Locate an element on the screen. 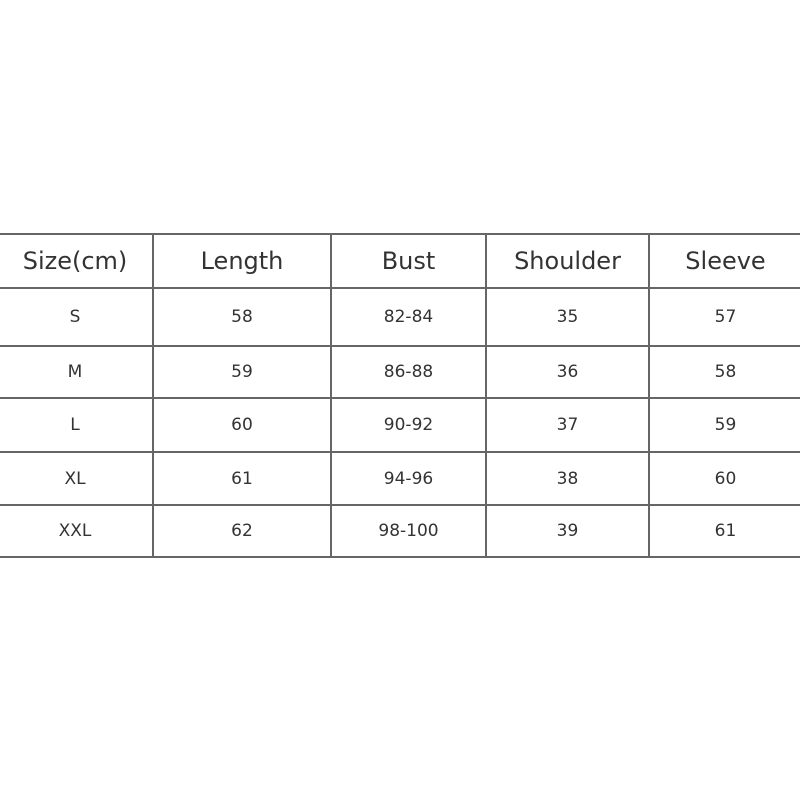  cell: XXL is located at coordinates (77, 531).